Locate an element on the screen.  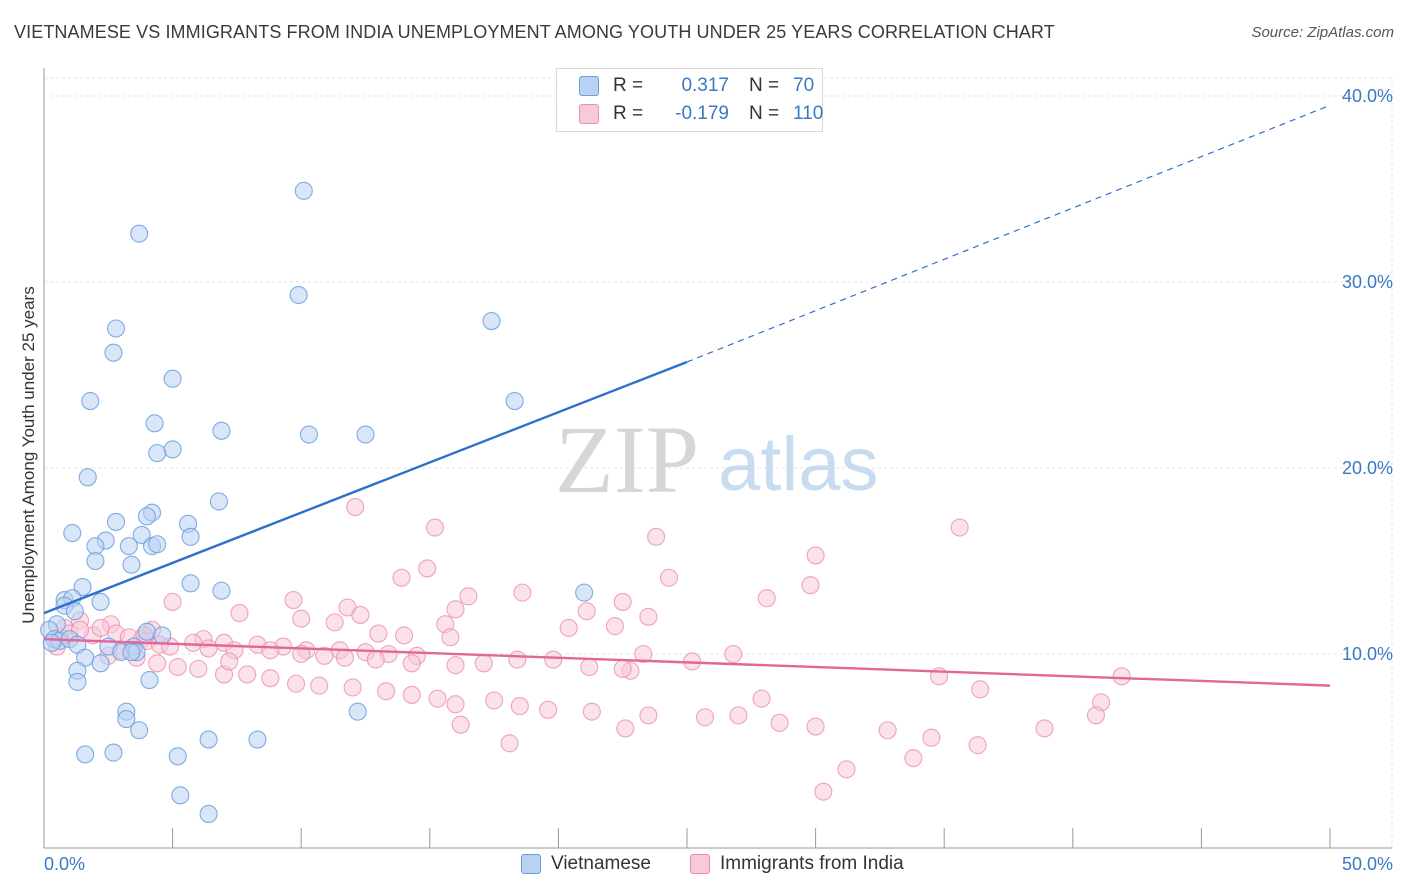
n-value: 70 is located at coordinates (804, 85).